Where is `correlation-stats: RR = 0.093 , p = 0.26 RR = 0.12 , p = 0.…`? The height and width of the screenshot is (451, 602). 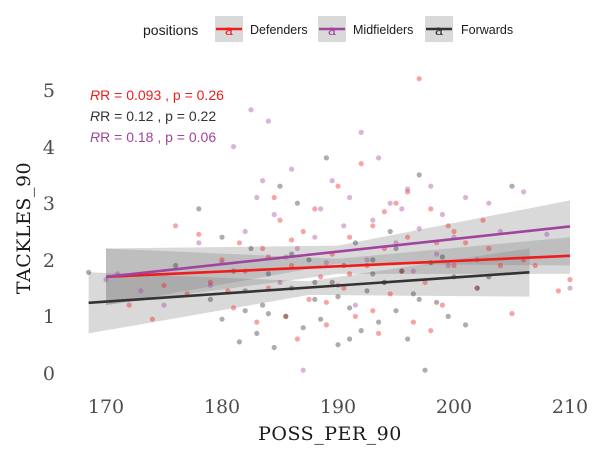
correlation-stats: RR = 0.093 , p = 0.26 RR = 0.12 , p = 0.… is located at coordinates (157, 116).